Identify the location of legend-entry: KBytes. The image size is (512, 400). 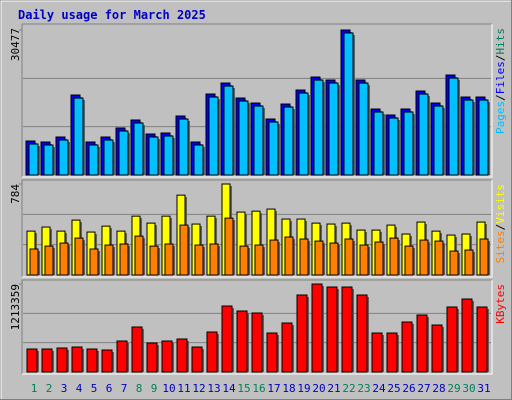
(500, 304).